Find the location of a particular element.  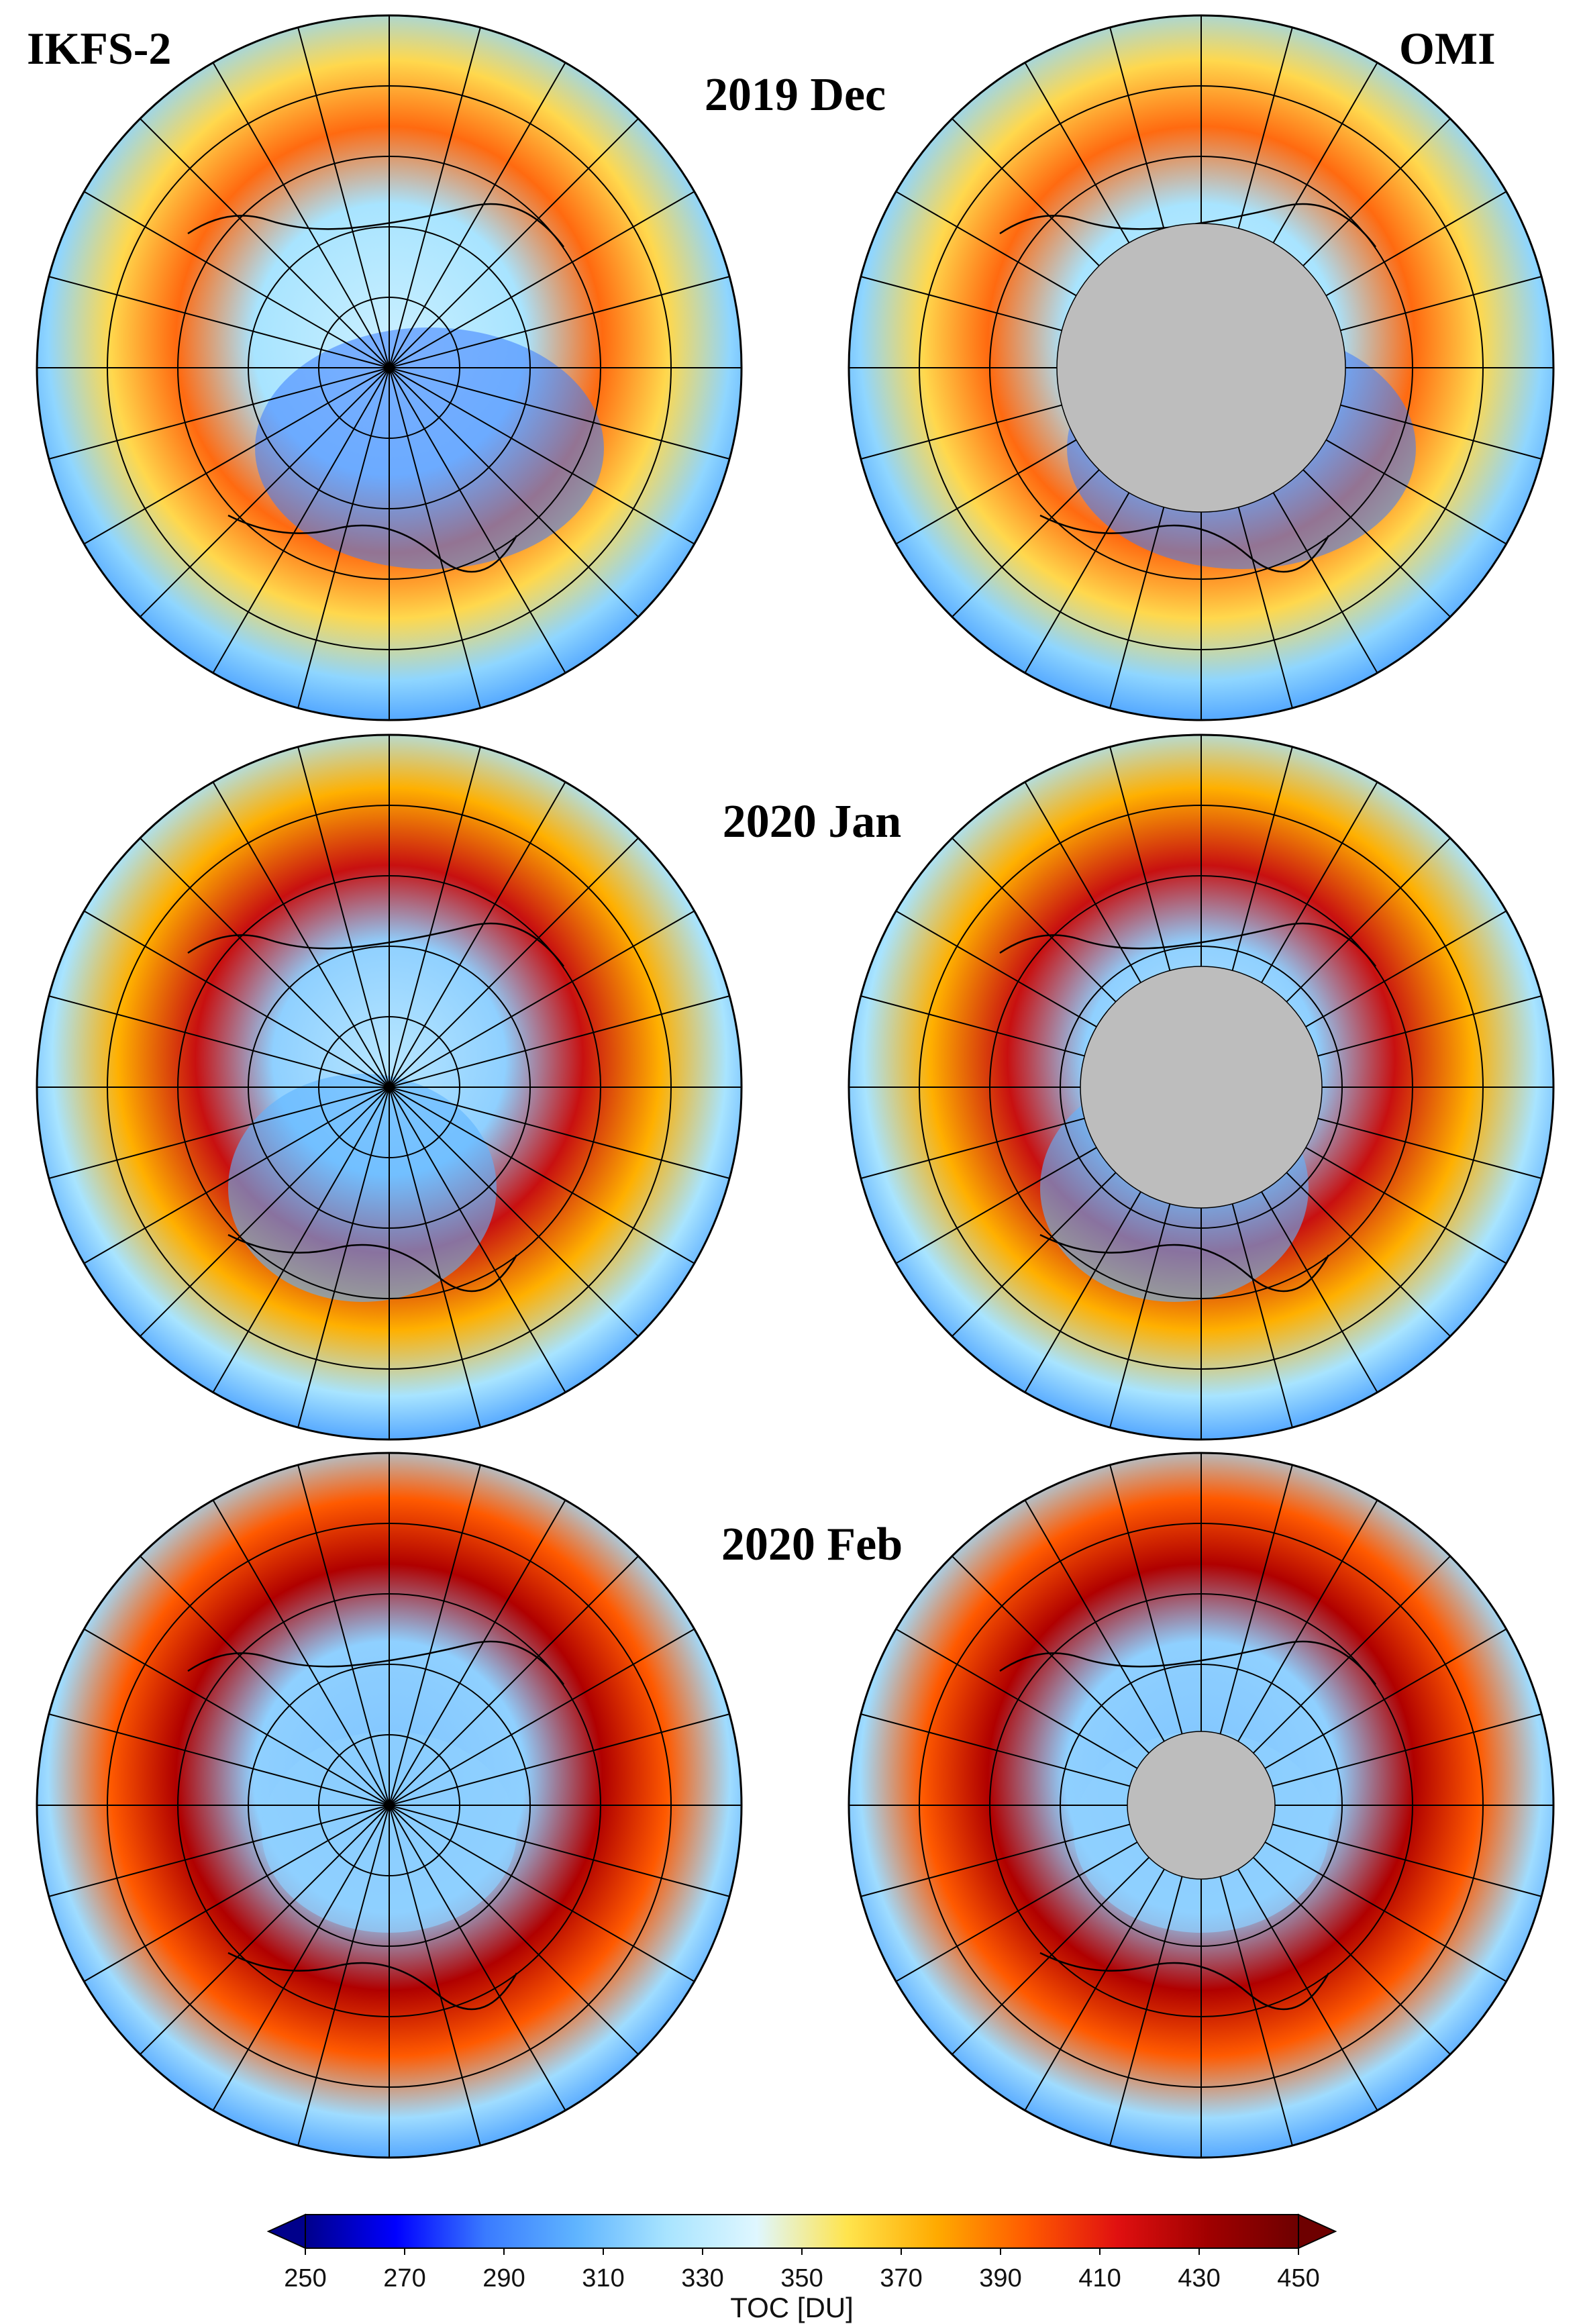

colorbar-tick-label: 410 is located at coordinates (1099, 2278).